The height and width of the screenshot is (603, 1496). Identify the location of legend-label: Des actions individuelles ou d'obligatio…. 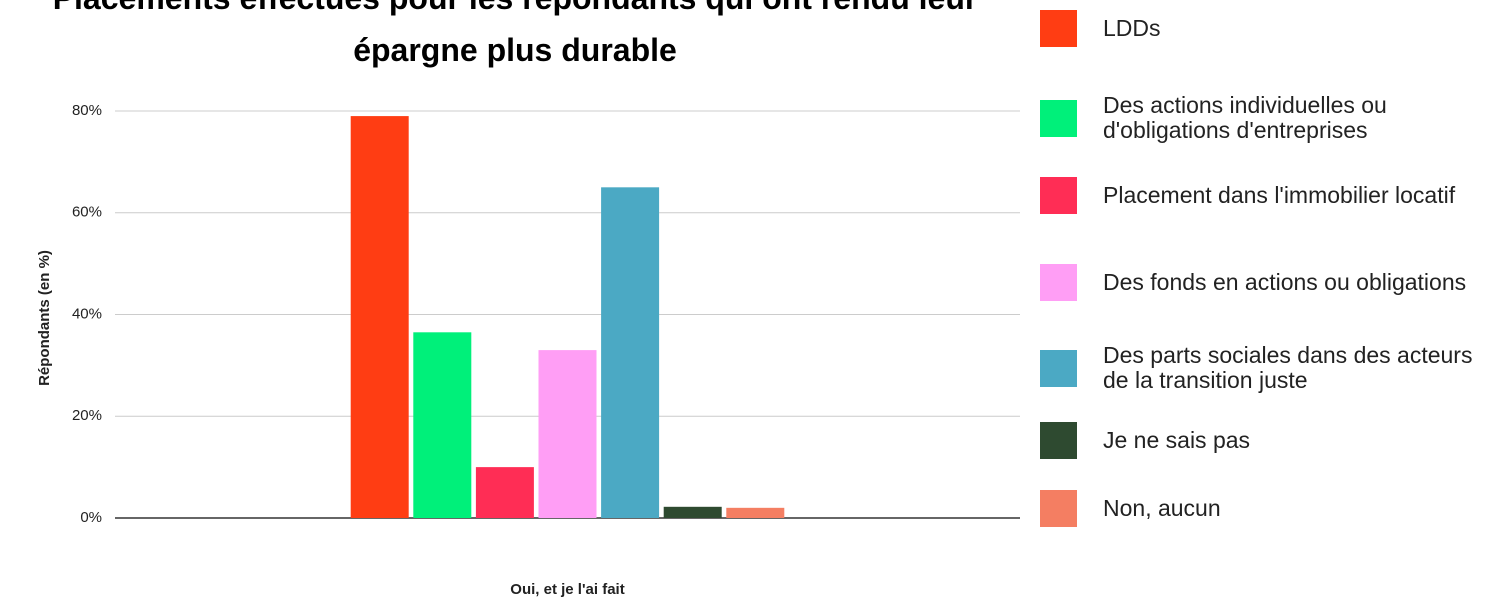
(1245, 117).